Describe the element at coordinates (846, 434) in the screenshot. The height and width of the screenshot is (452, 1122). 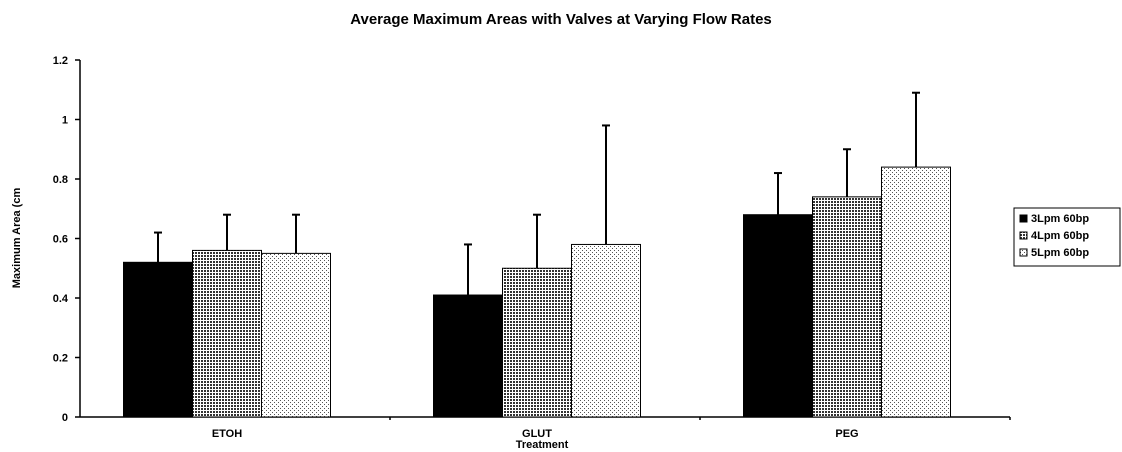
I see `x-tick-label: PEG` at that location.